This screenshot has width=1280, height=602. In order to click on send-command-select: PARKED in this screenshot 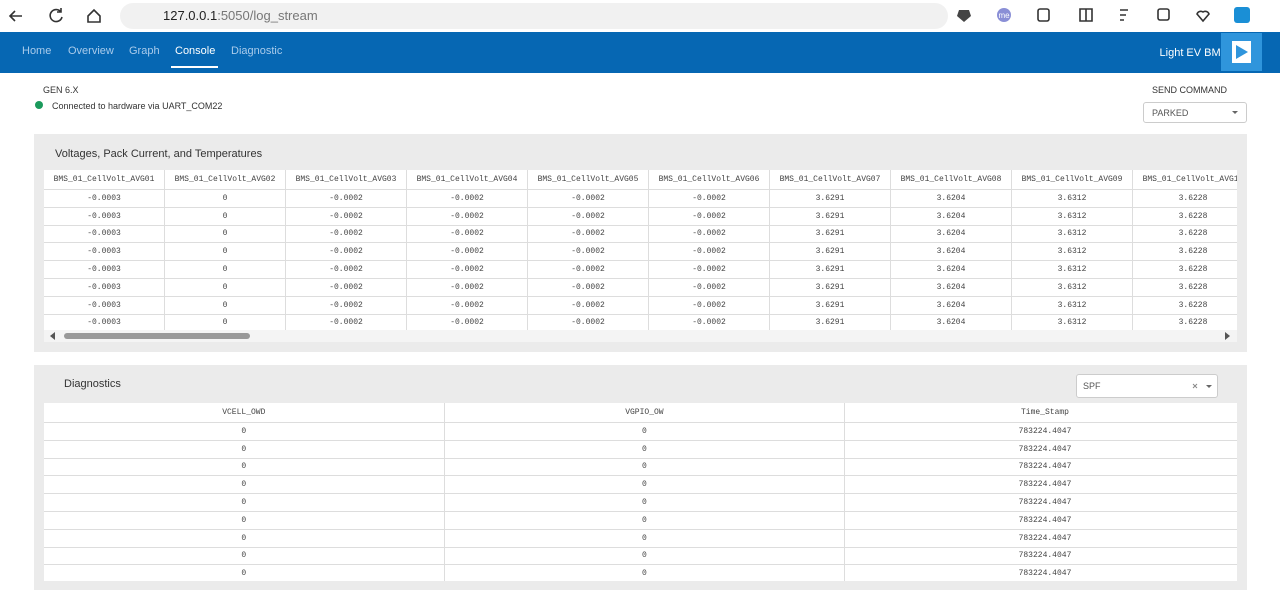, I will do `click(1195, 112)`.